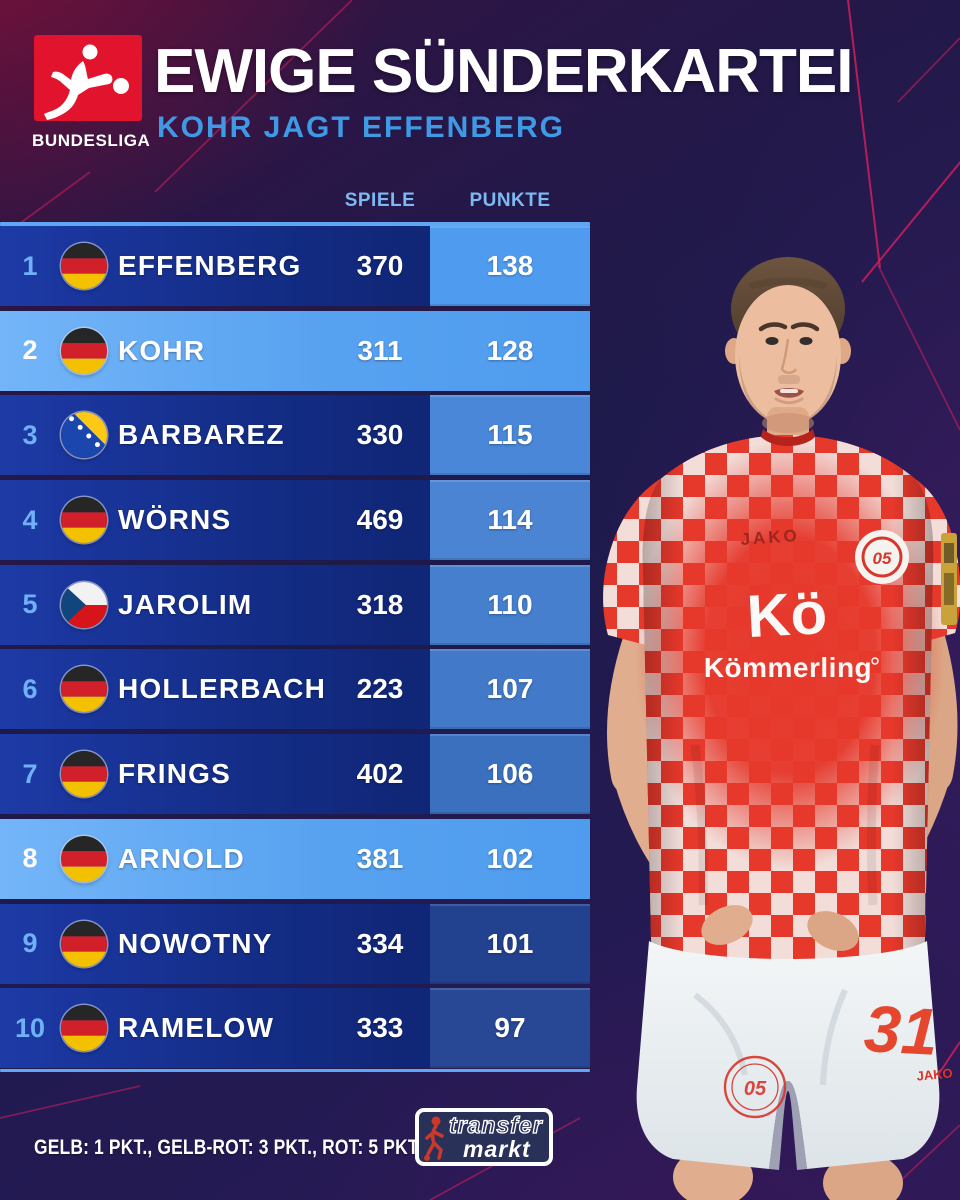 Image resolution: width=960 pixels, height=1200 pixels. What do you see at coordinates (510, 200) in the screenshot?
I see `column-header-punkte: PUNKTE` at bounding box center [510, 200].